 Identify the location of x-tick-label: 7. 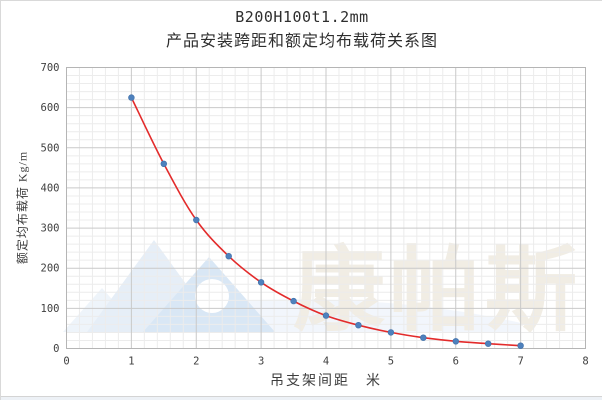
(520, 362).